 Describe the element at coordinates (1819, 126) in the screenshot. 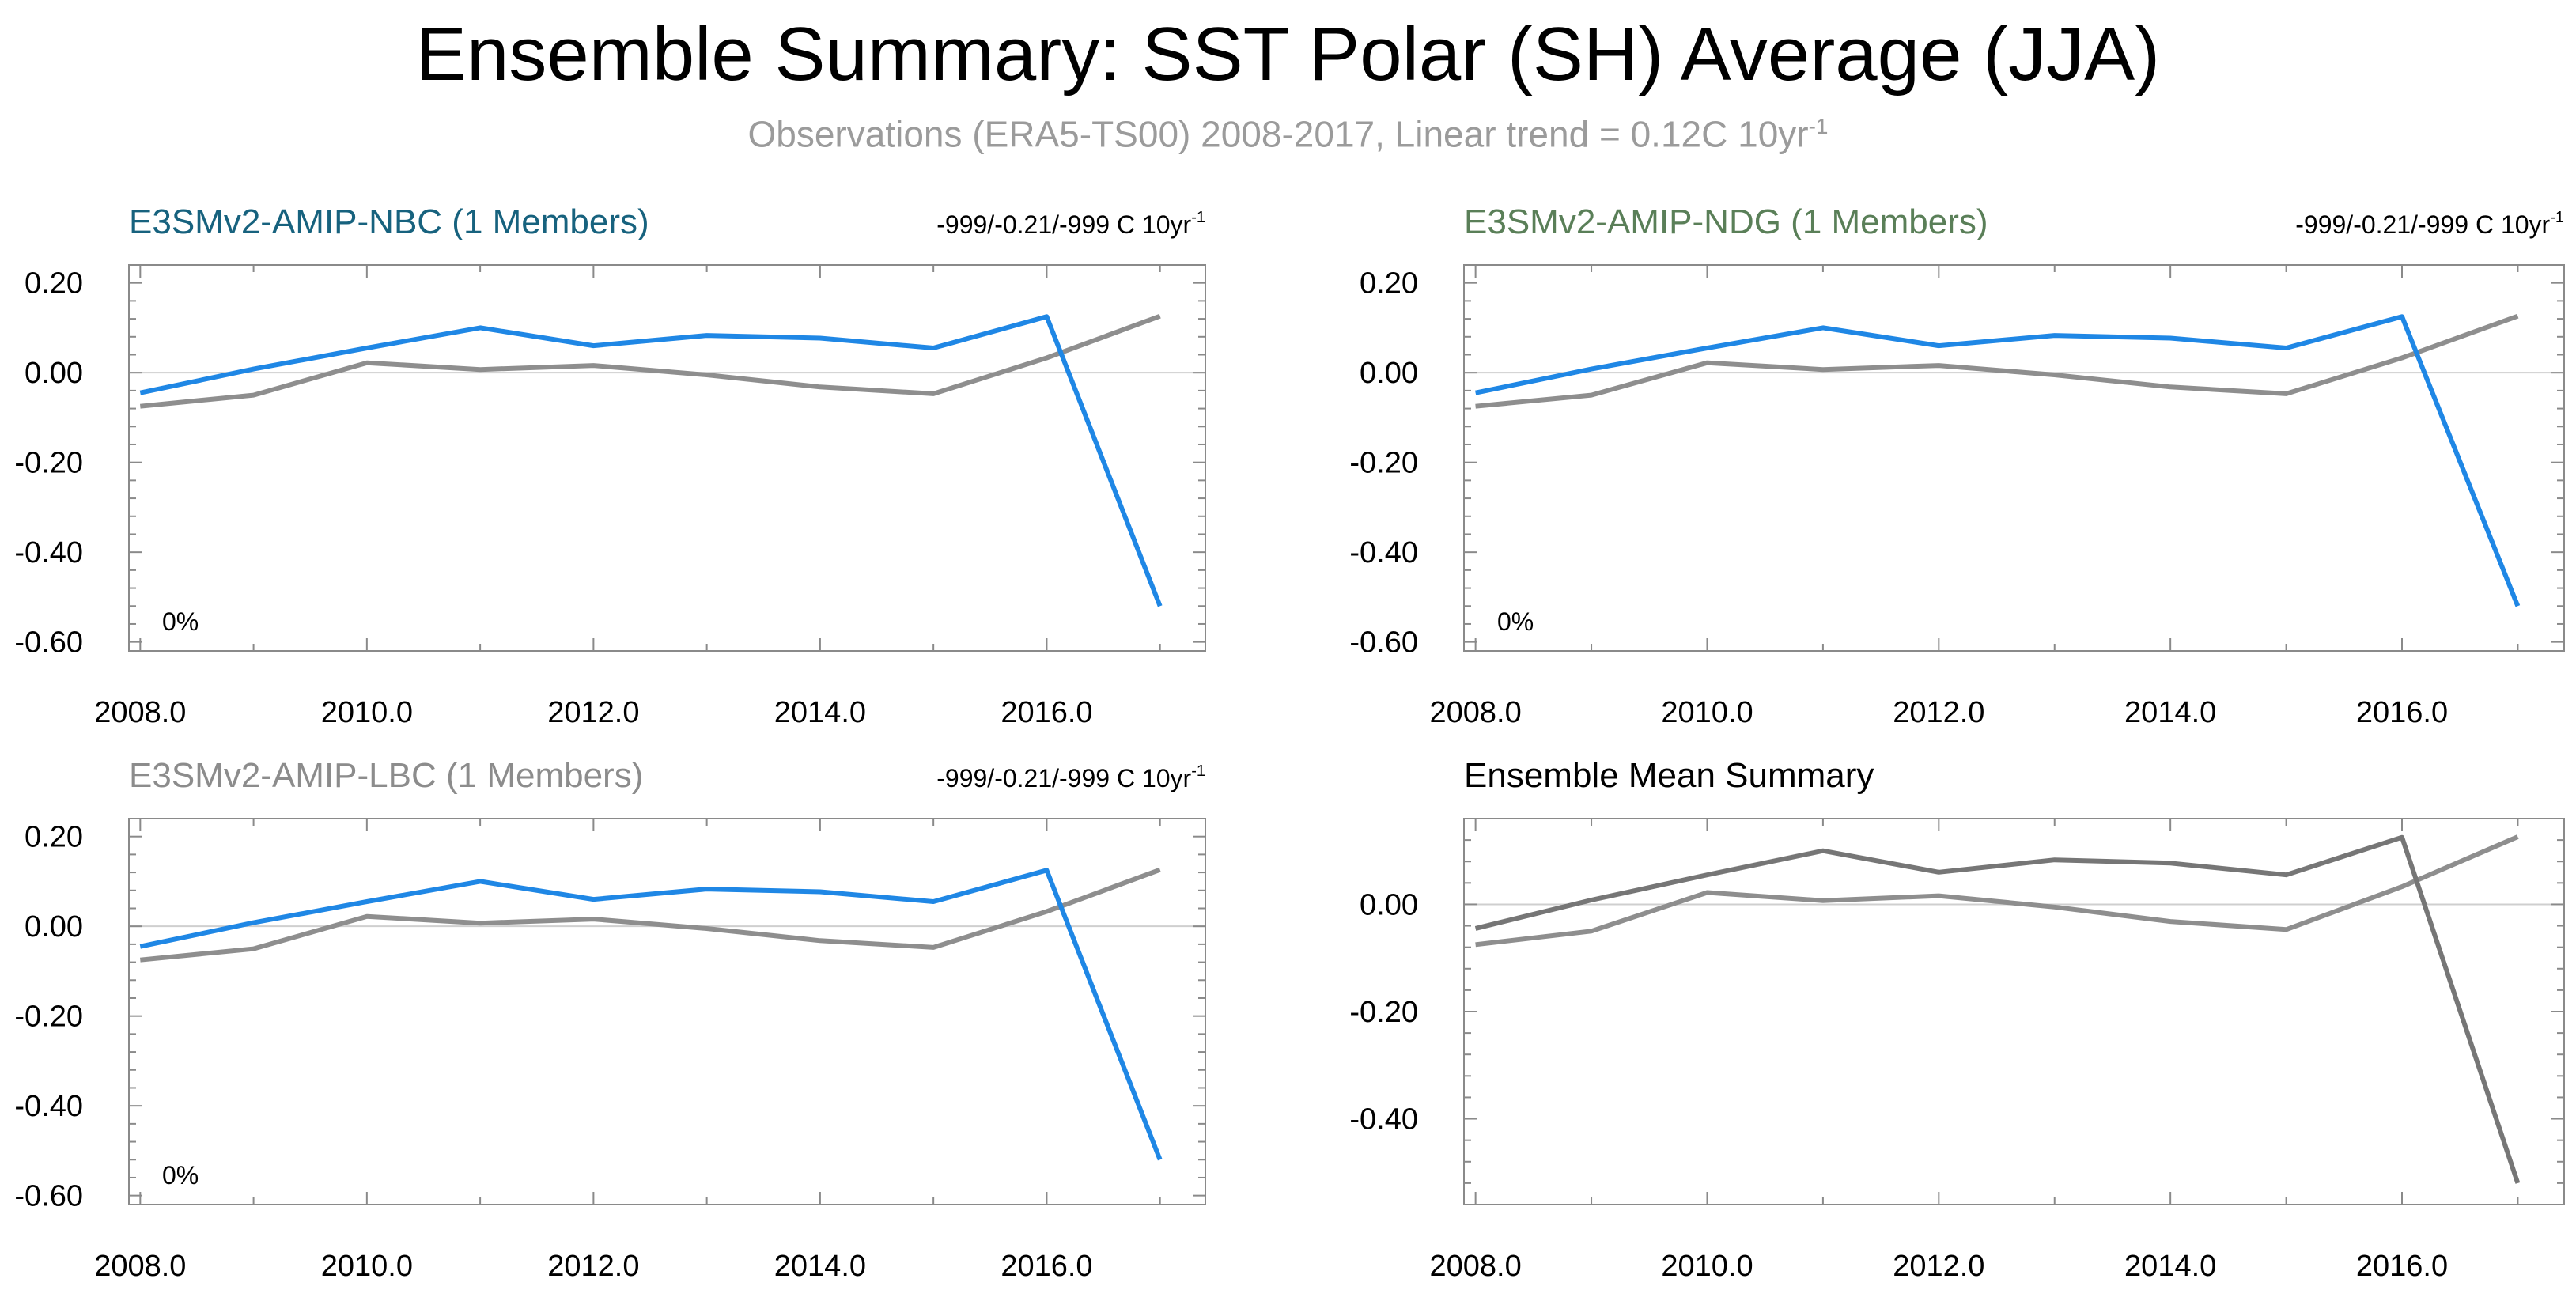

I see `subtitle-superscript: -1` at that location.